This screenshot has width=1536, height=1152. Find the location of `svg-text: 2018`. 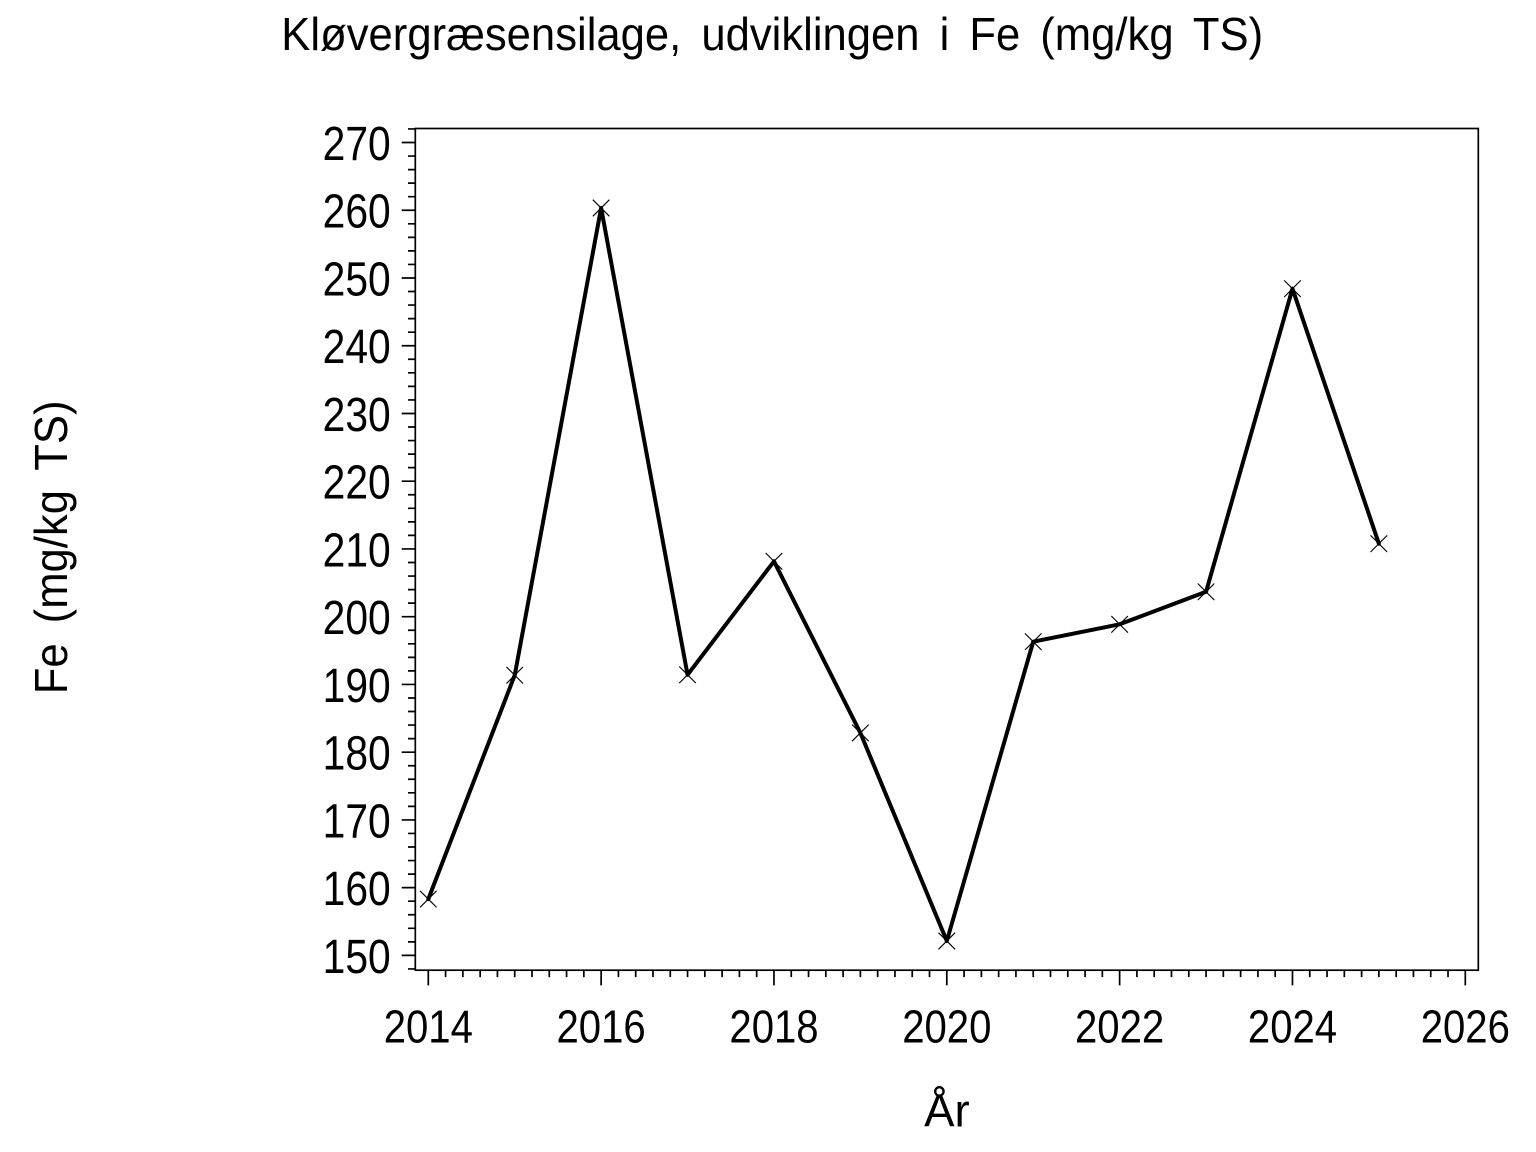

svg-text: 2018 is located at coordinates (773, 1027).